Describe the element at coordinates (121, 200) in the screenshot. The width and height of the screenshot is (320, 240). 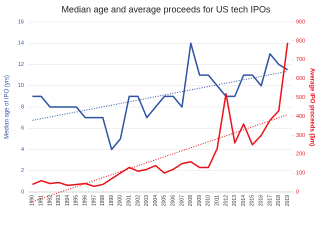
I see `x-tick-label: 2000` at that location.